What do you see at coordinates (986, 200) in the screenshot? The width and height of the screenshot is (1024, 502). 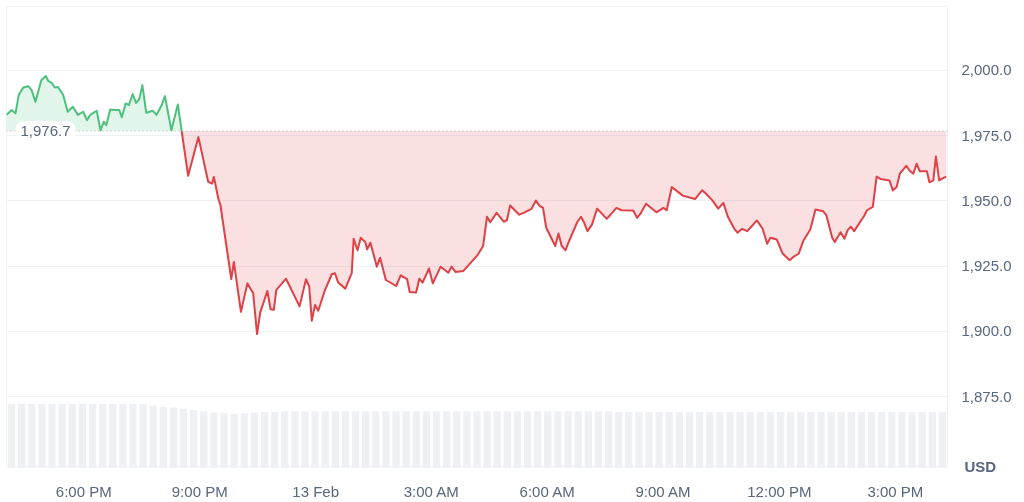 I see `y-tick-label: 1,950.0` at bounding box center [986, 200].